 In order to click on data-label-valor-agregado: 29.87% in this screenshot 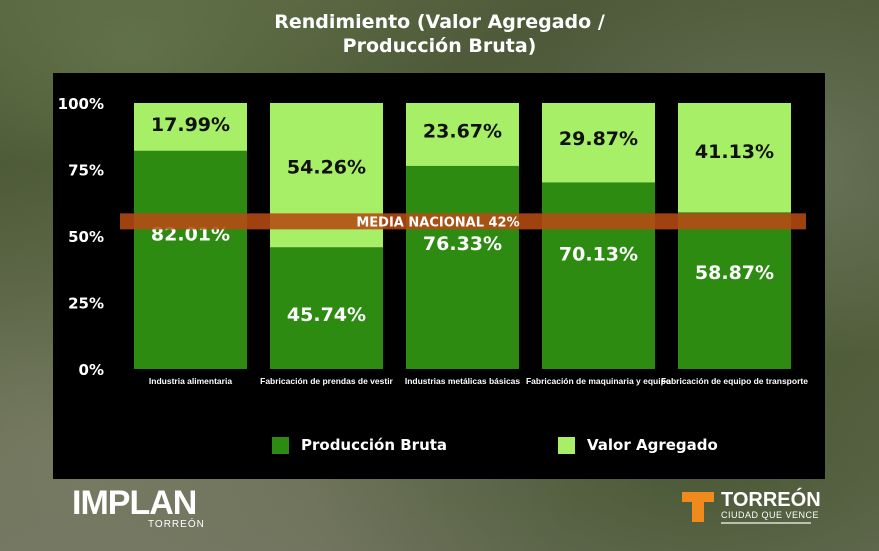, I will do `click(598, 139)`.